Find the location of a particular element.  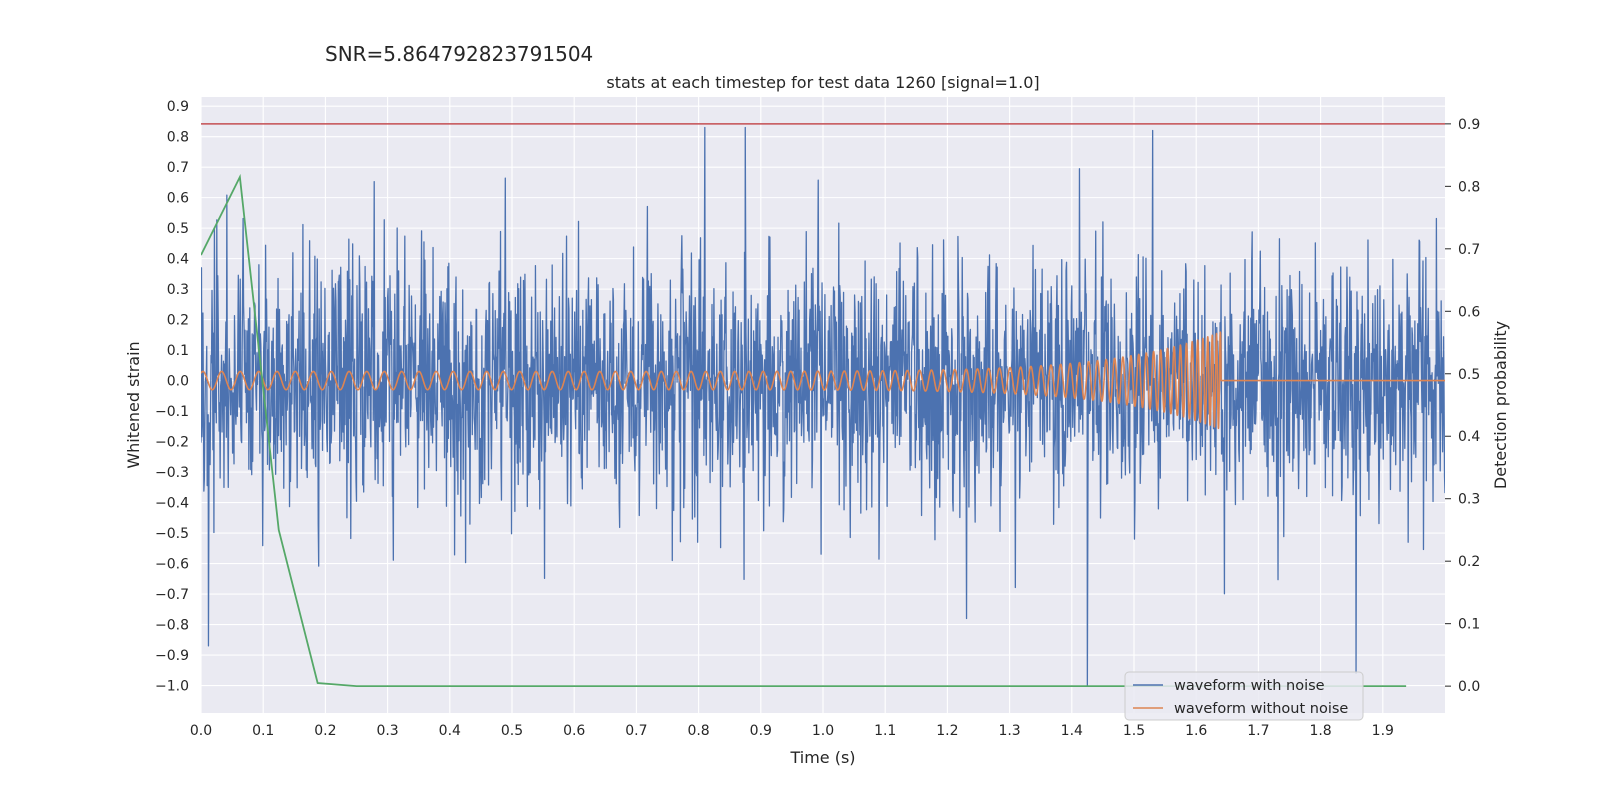

x-tick-label: 0.1 is located at coordinates (263, 731).